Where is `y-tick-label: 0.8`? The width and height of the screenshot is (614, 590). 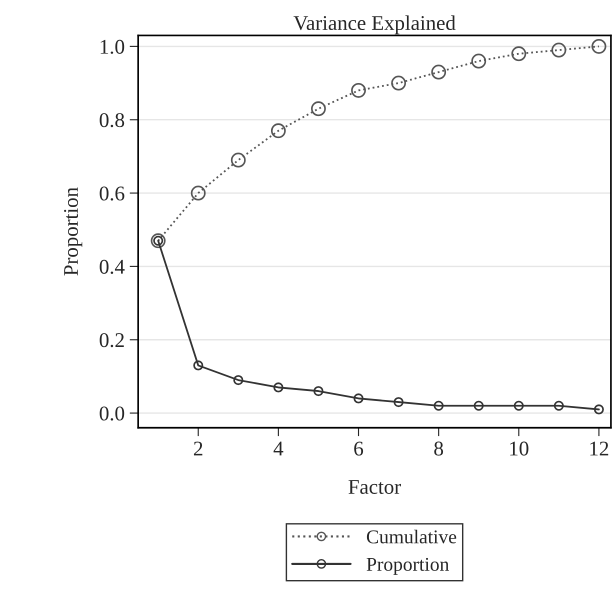 y-tick-label: 0.8 is located at coordinates (112, 120).